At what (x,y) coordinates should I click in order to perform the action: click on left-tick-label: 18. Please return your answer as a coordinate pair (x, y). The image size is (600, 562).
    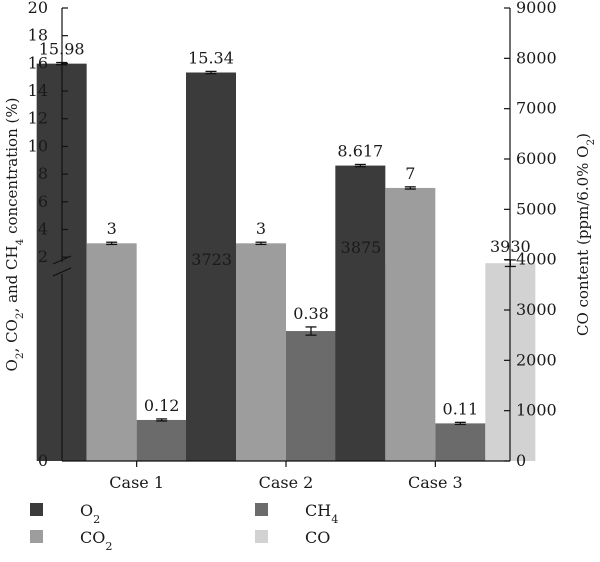
    Looking at the image, I should click on (38, 35).